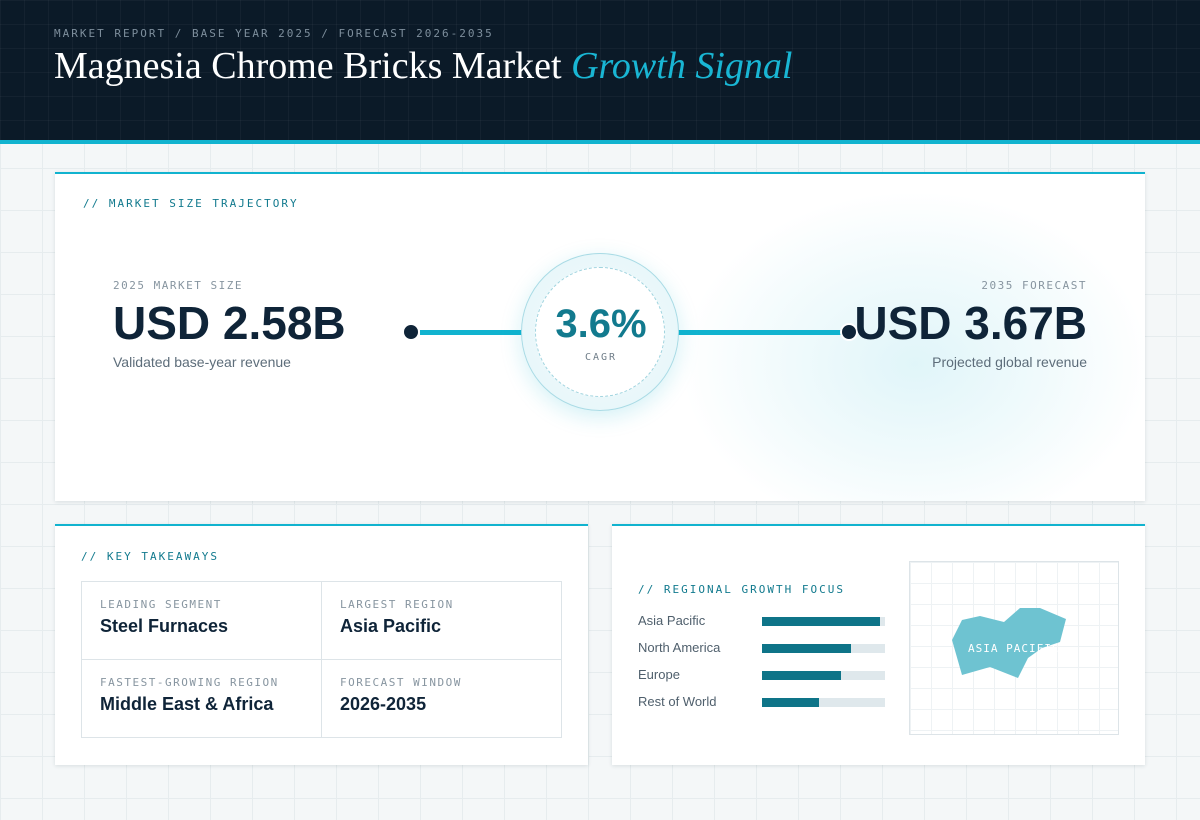  What do you see at coordinates (178, 285) in the screenshot?
I see `start-caption: 2025 MARKET SIZE` at bounding box center [178, 285].